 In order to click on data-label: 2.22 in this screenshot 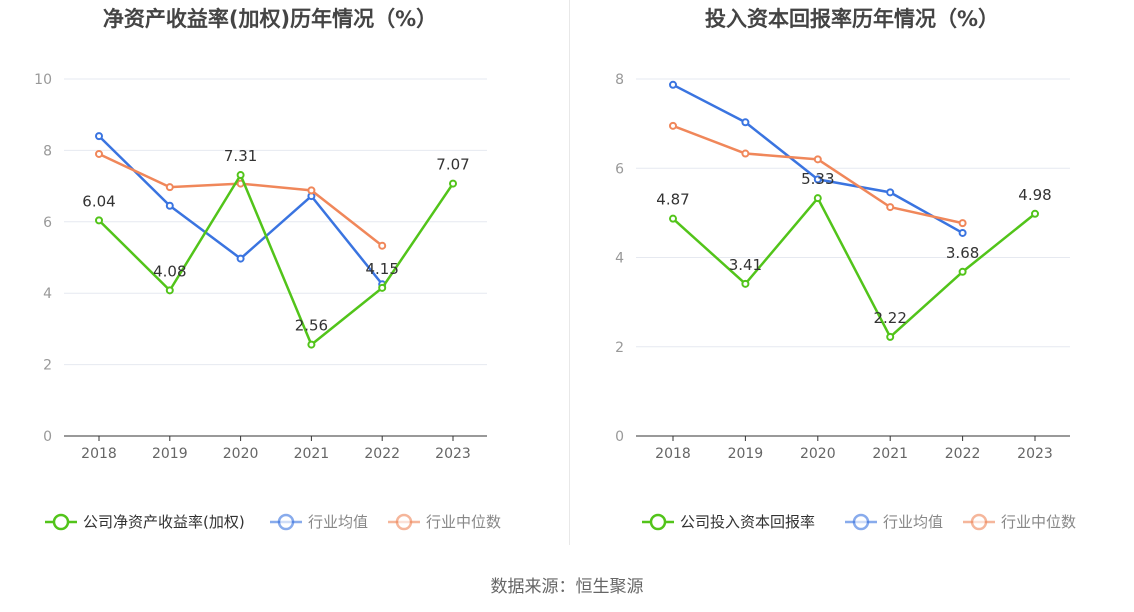, I will do `click(889, 318)`.